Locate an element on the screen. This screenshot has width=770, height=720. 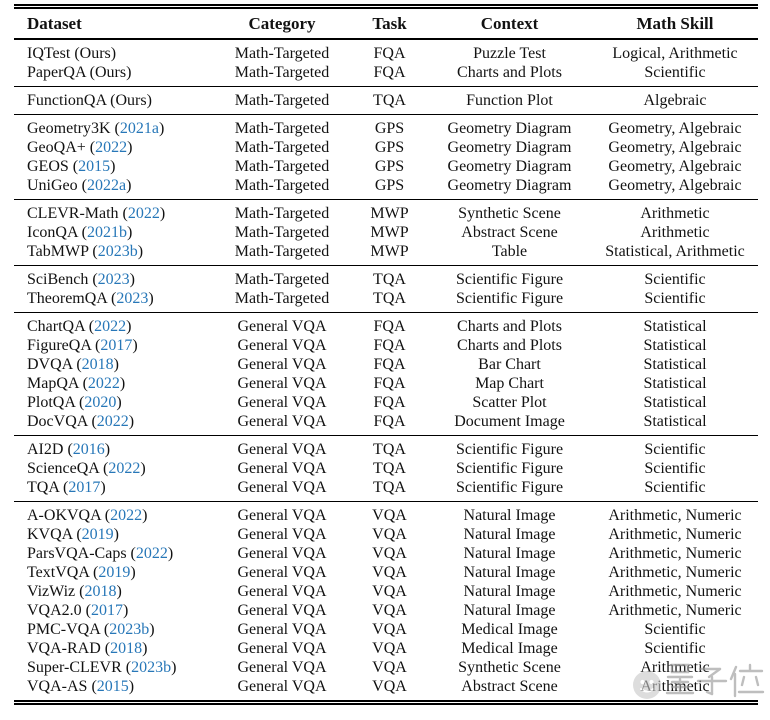
dataset-cell: TheoremQA (2023) is located at coordinates (90, 298).